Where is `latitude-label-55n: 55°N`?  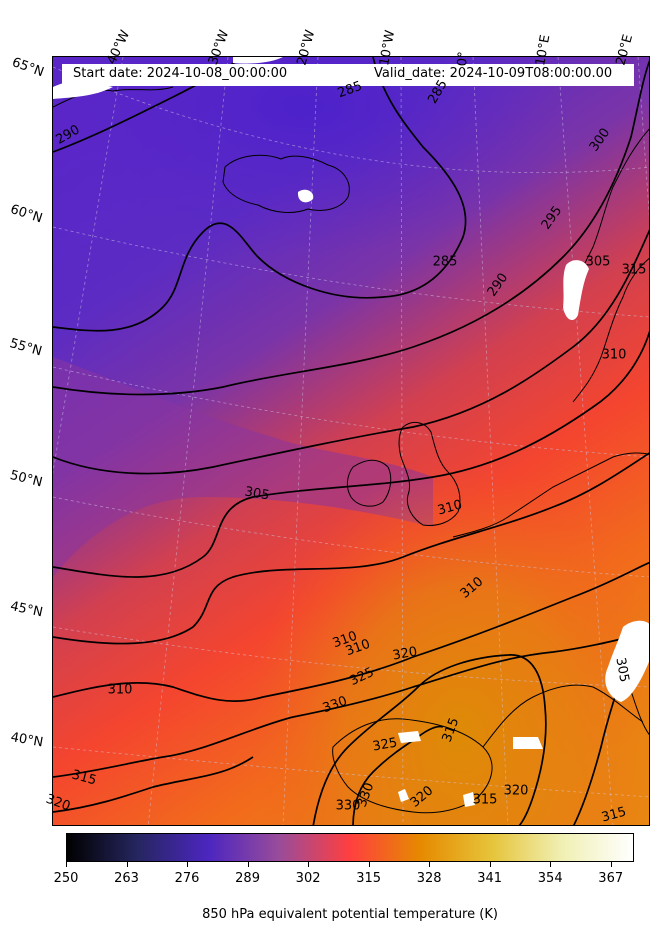
latitude-label-55n: 55°N is located at coordinates (25, 348).